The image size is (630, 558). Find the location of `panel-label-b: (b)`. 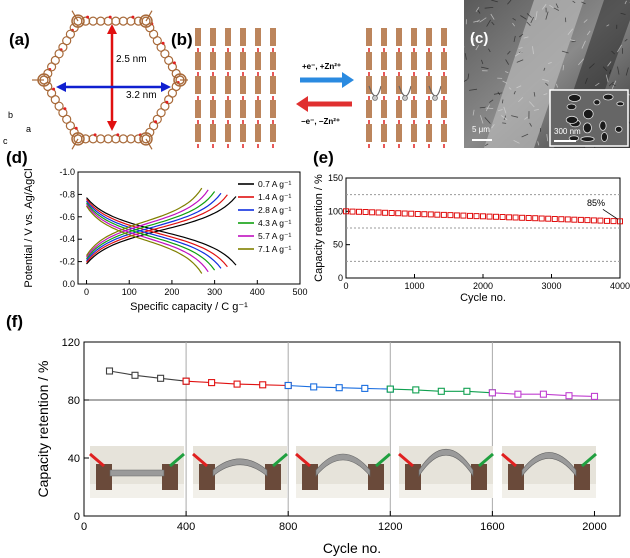

panel-label-b: (b) is located at coordinates (182, 39).